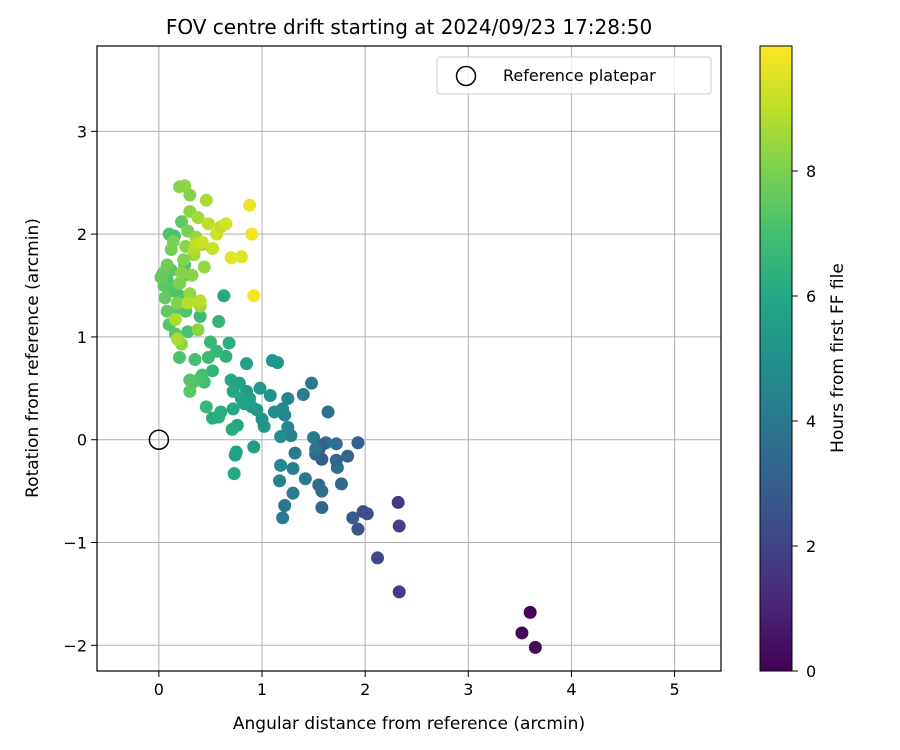 The height and width of the screenshot is (750, 900). Describe the element at coordinates (466, 76) in the screenshot. I see `legend-marker` at that location.